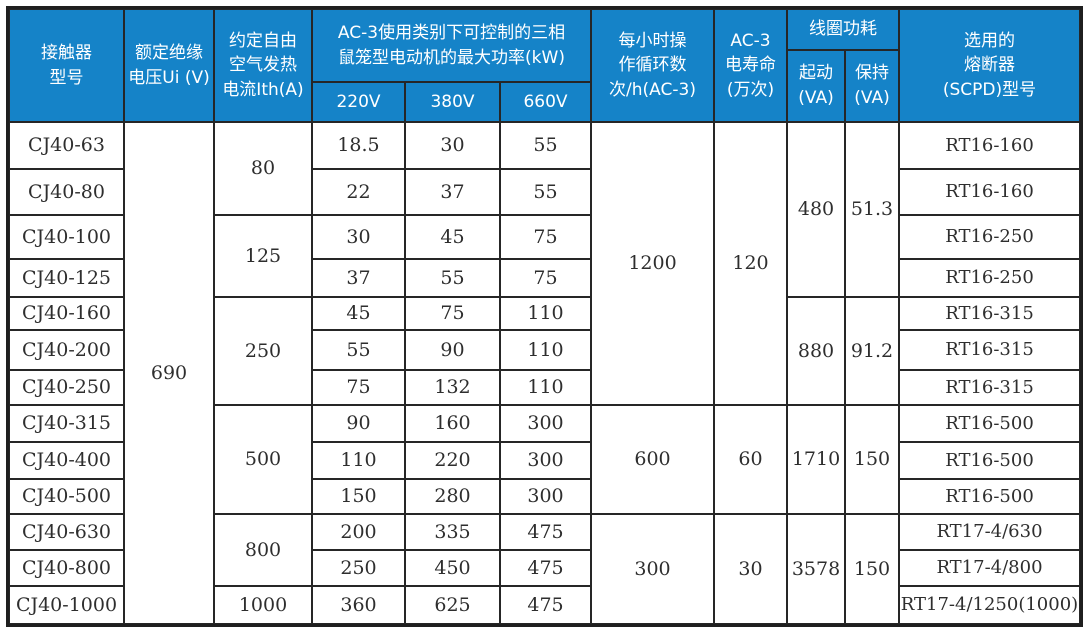 This screenshot has height=627, width=1085. Describe the element at coordinates (750, 569) in the screenshot. I see `life-cell: 30` at that location.